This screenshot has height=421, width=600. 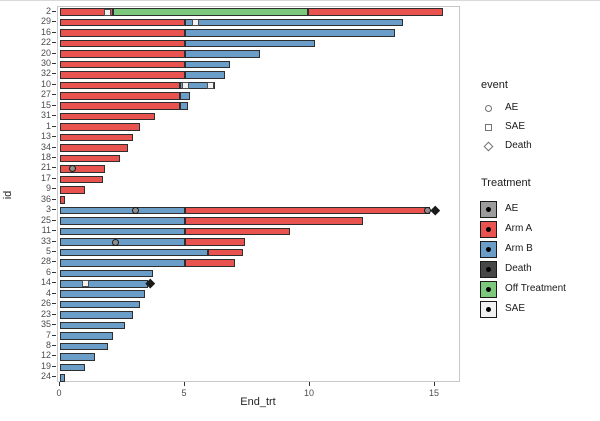 I want to click on x-tick-label: 15, so click(x=433, y=393).